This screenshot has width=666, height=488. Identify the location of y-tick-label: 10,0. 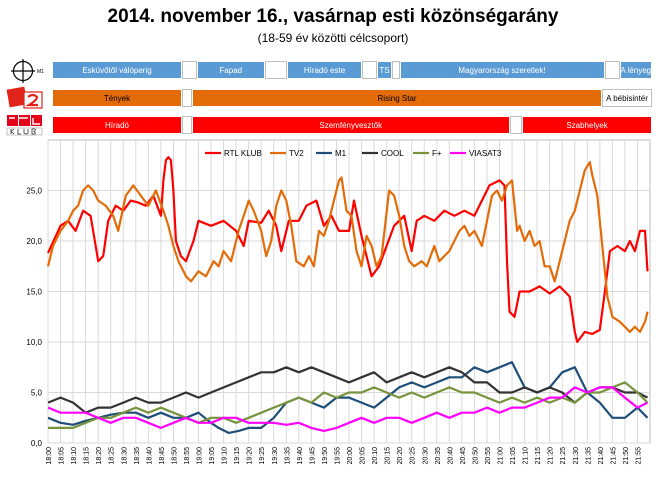
(34, 342).